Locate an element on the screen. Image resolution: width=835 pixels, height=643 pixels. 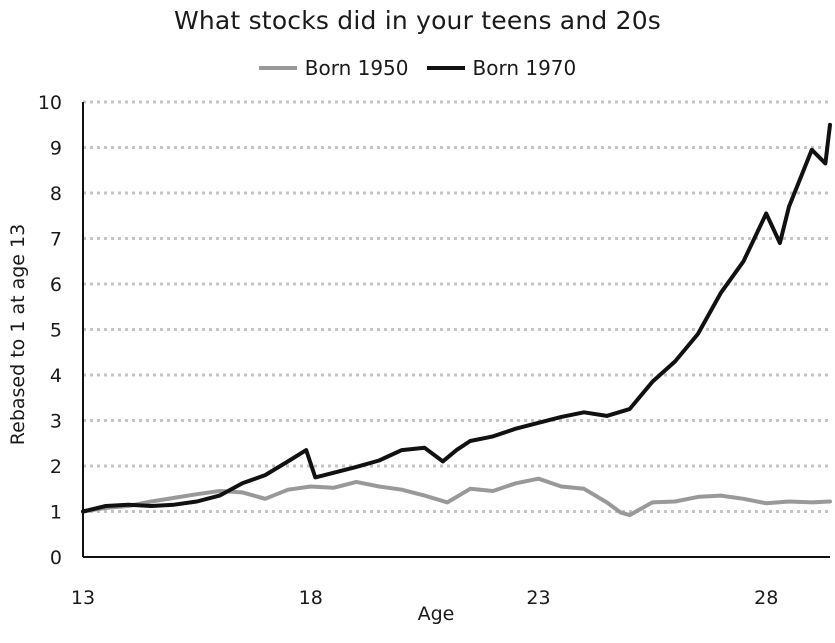
y-tick-label-9: 9 is located at coordinates (56, 149).